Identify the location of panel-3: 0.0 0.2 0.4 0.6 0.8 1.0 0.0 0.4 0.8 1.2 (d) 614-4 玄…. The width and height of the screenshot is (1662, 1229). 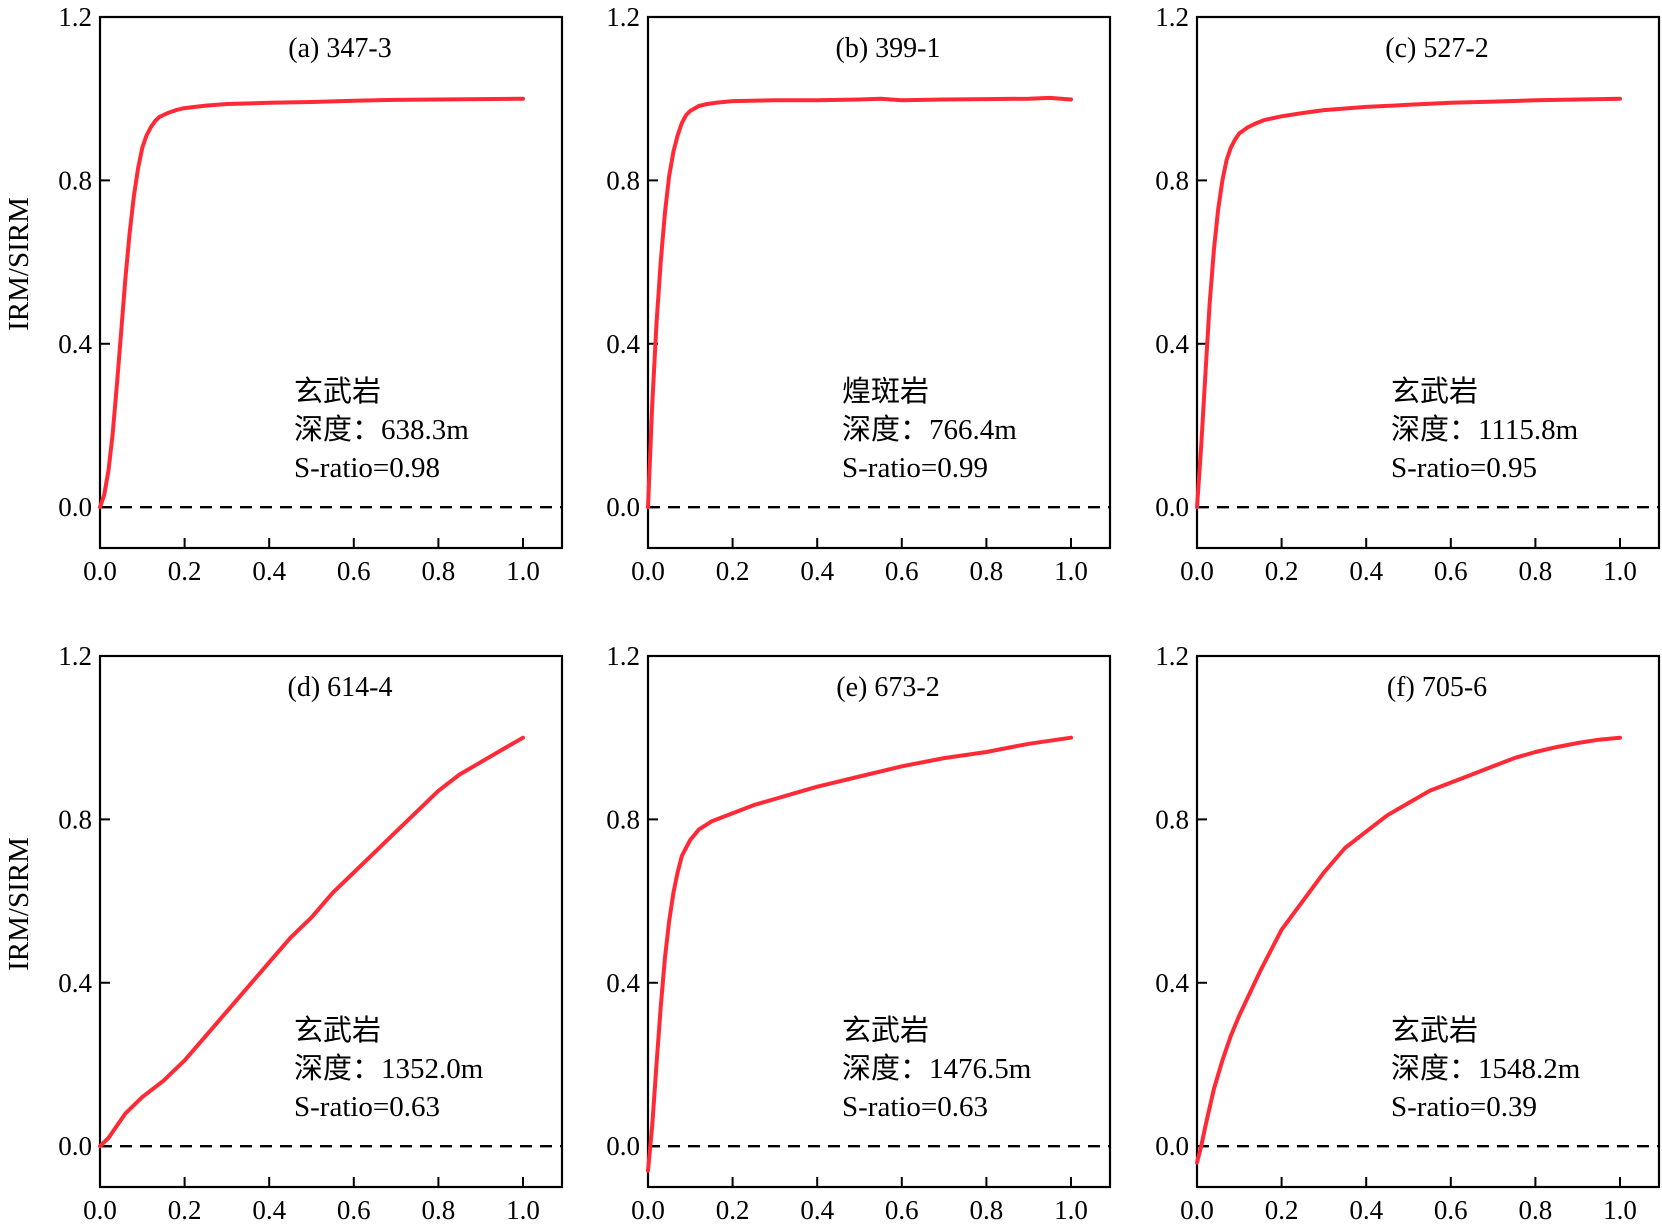
(311, 933).